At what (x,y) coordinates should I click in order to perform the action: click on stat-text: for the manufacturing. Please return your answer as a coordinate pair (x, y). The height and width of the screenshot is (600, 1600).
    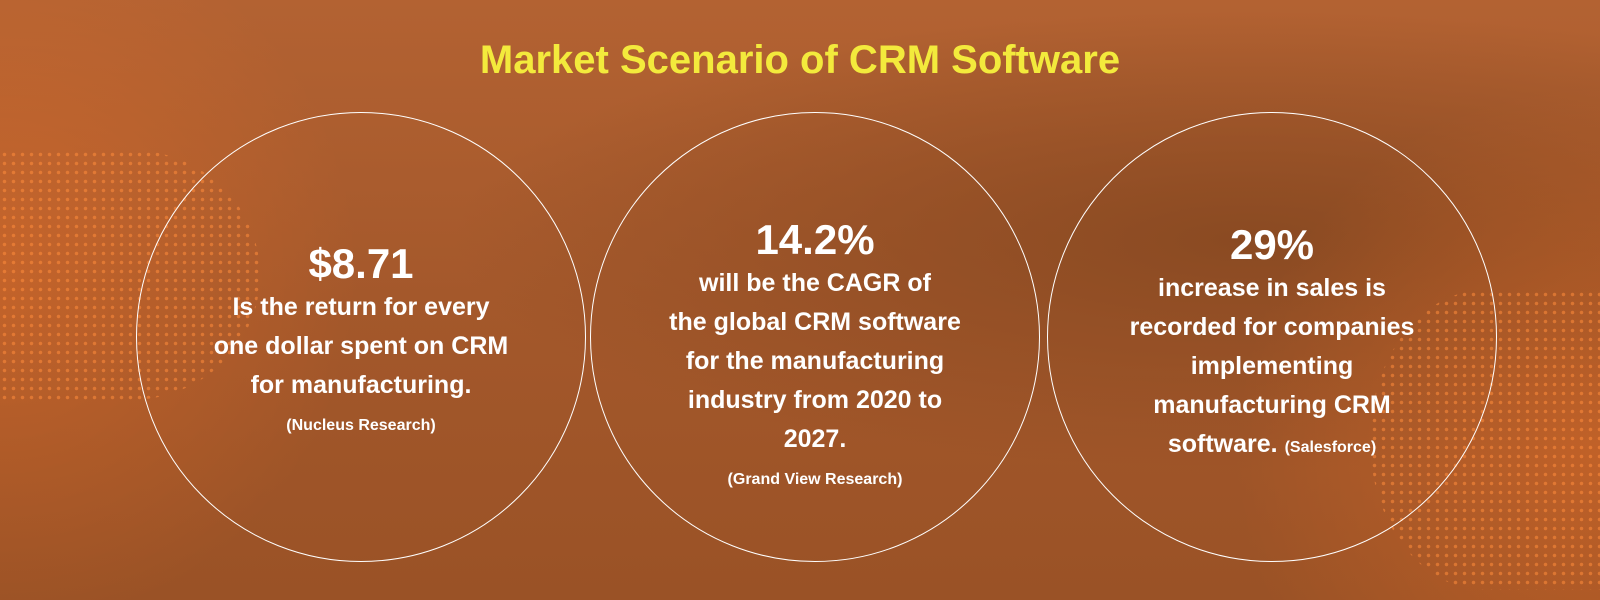
    Looking at the image, I should click on (815, 360).